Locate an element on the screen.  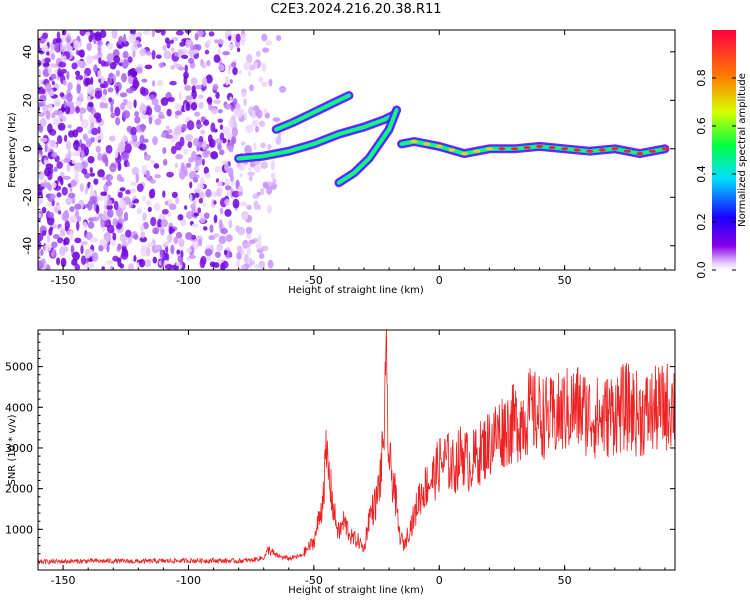
colorbar-tick-label: 0.6 is located at coordinates (701, 126).